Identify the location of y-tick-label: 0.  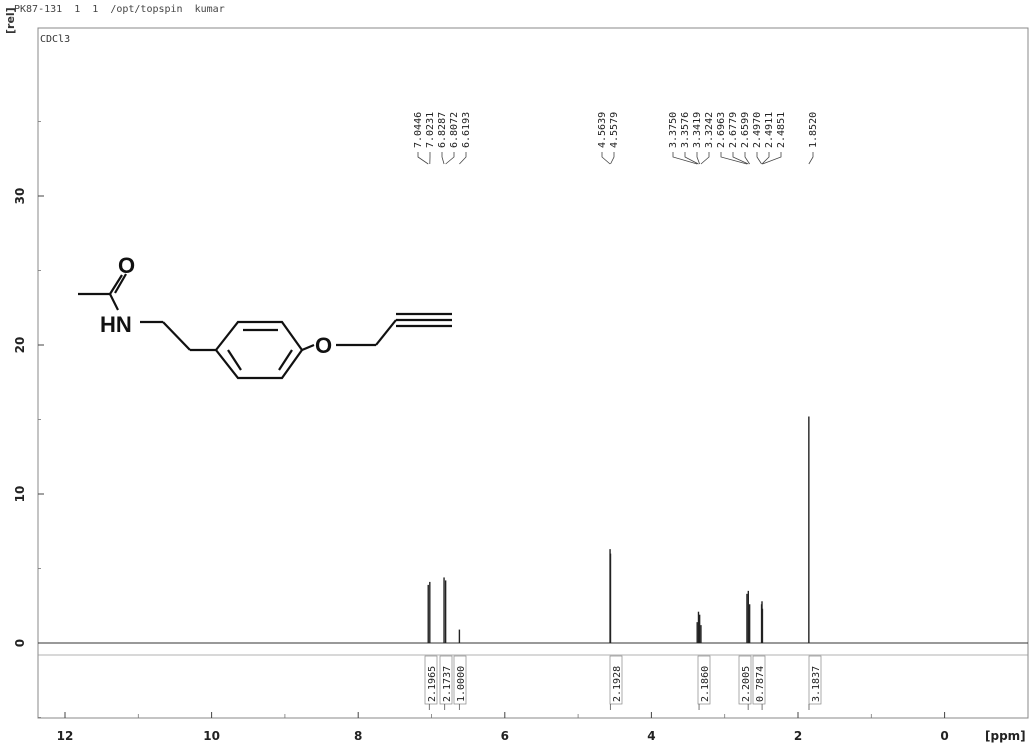
(20, 643).